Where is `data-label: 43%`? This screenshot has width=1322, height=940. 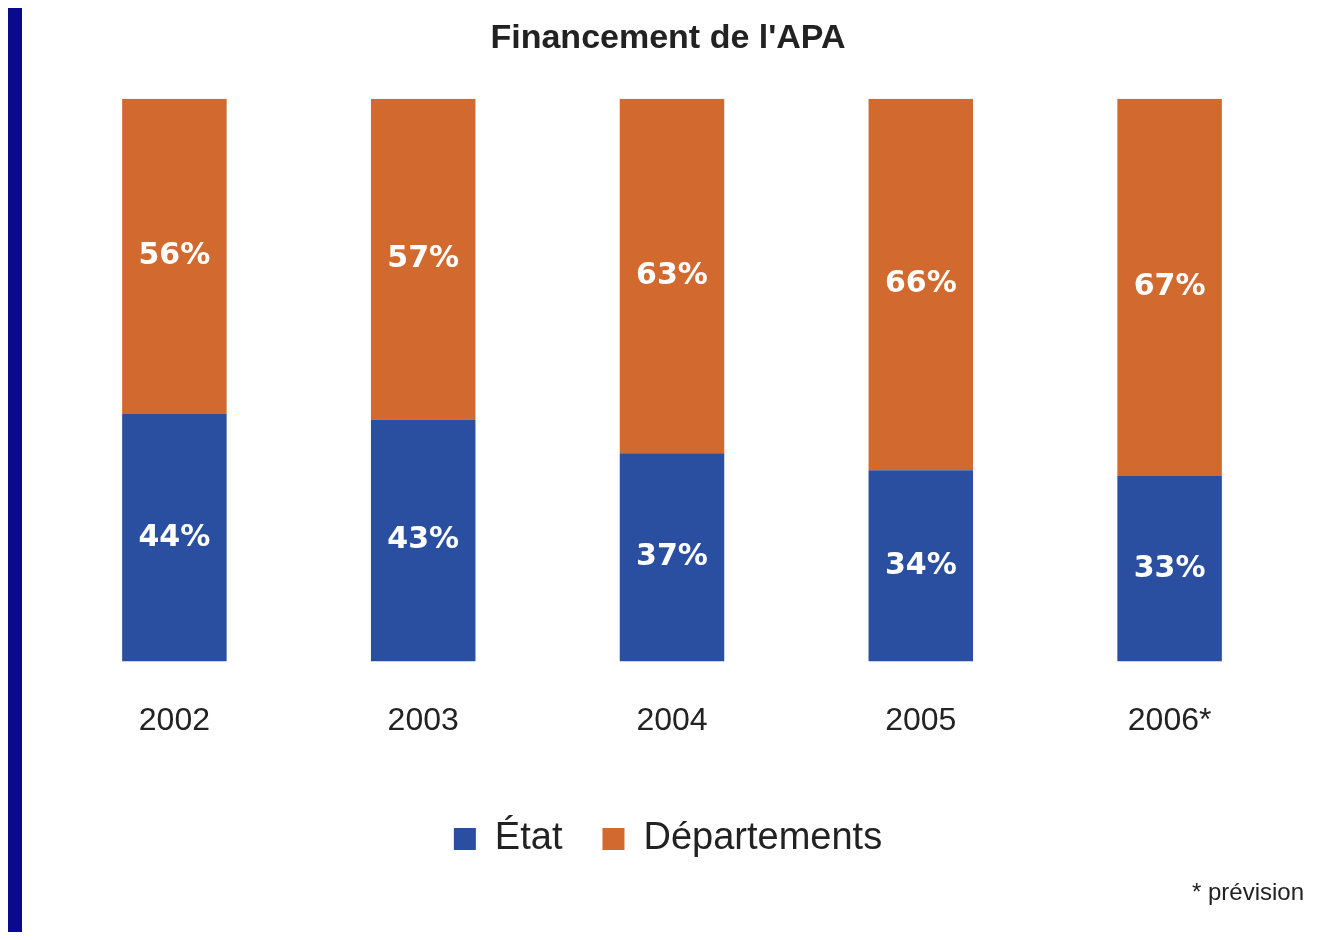
data-label: 43% is located at coordinates (423, 538).